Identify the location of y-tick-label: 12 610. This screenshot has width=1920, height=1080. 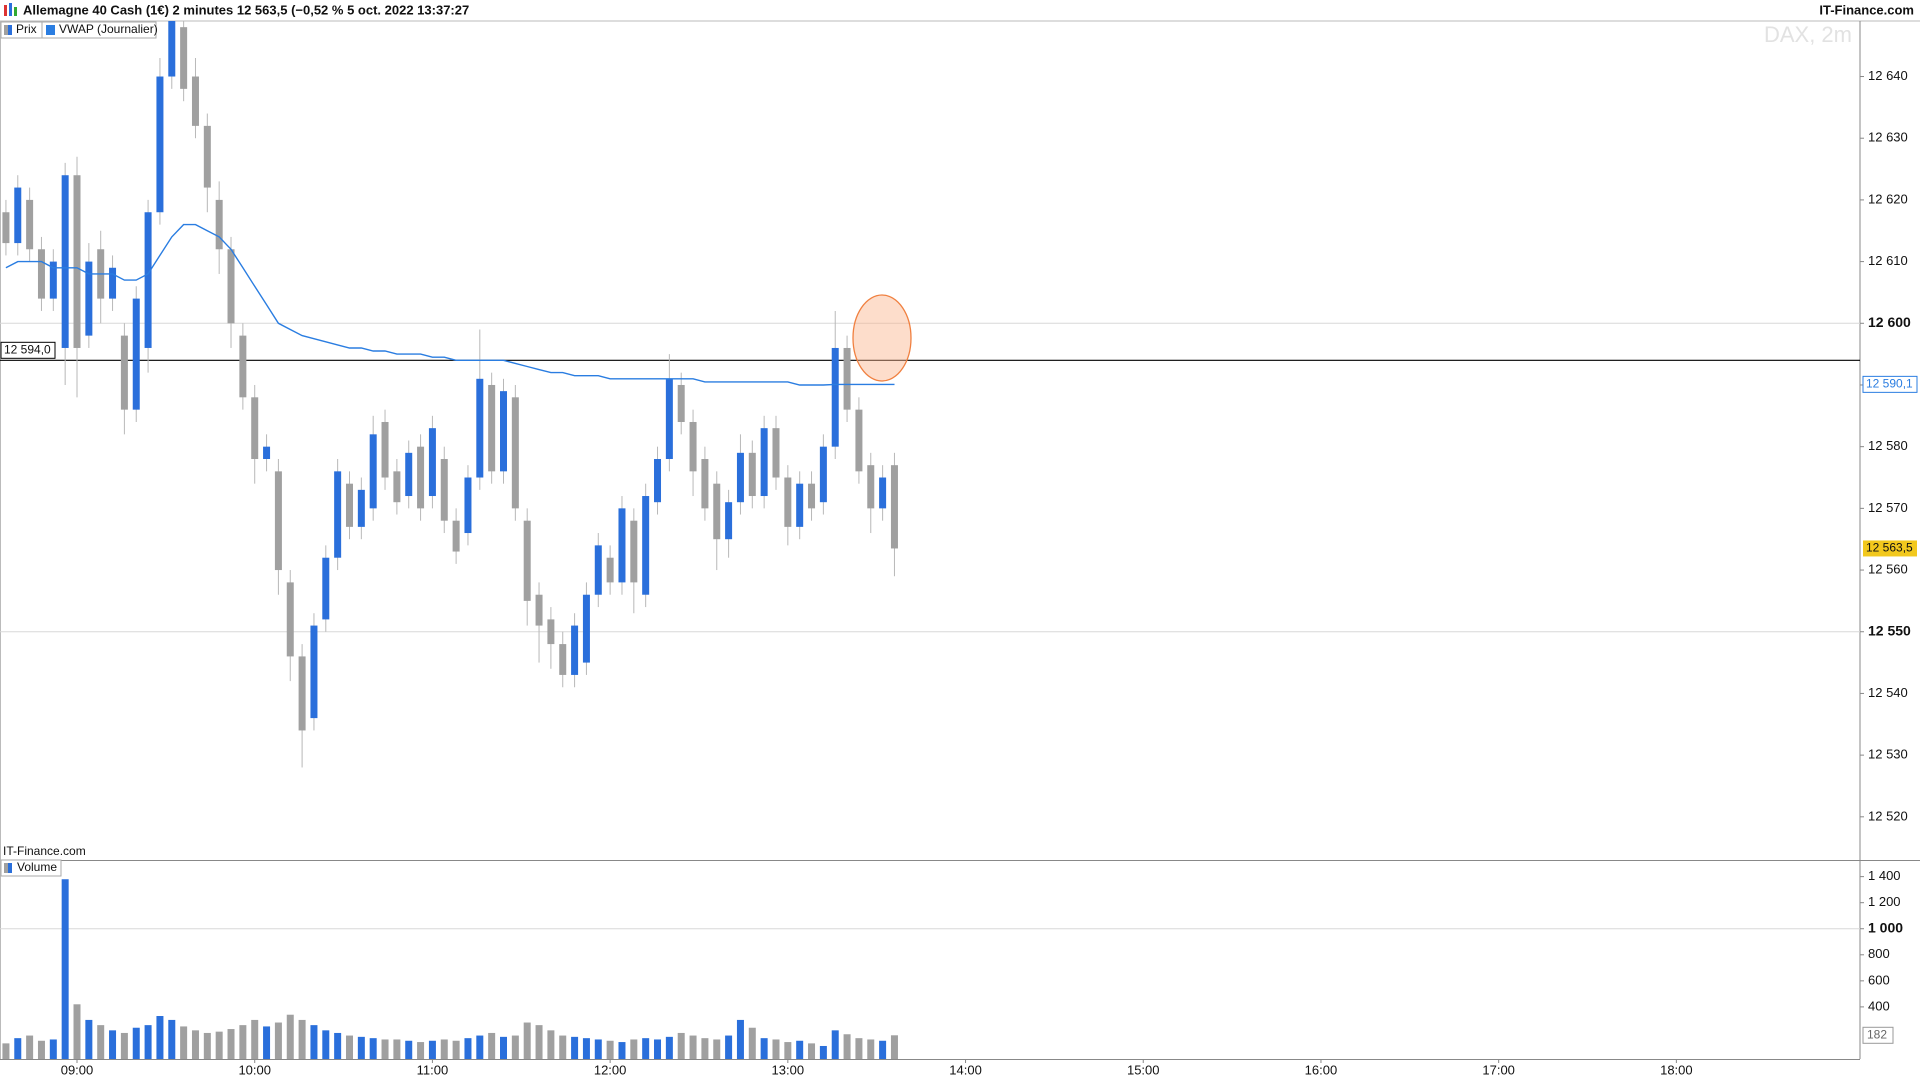
(1888, 260).